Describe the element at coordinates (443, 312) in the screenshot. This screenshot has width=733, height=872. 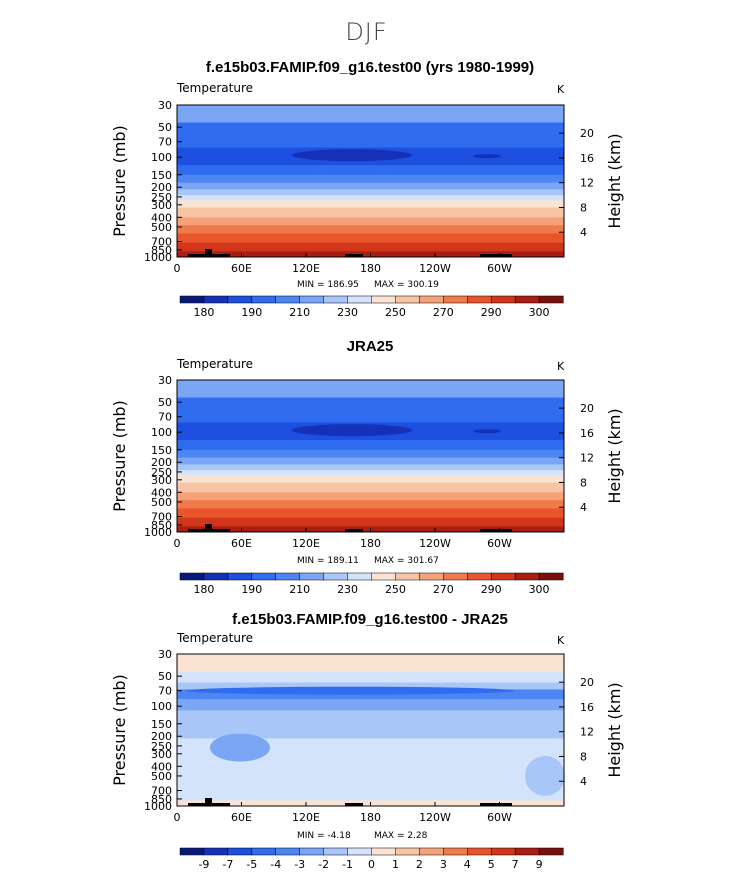
I see `panel1-colorbar-label: 270` at that location.